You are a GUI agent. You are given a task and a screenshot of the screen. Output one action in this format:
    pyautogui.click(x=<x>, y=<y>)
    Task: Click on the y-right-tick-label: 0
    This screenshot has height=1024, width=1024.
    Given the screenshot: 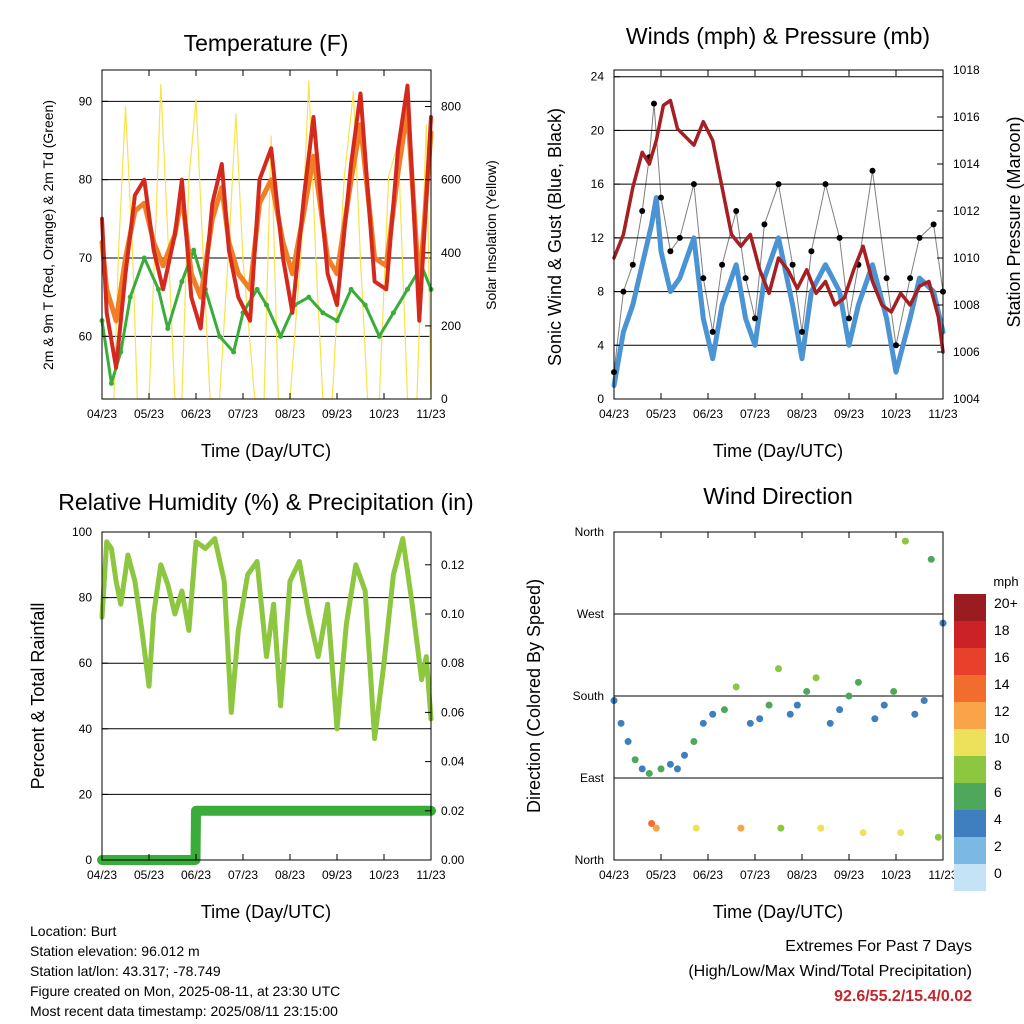 What is the action you would take?
    pyautogui.click(x=444, y=399)
    